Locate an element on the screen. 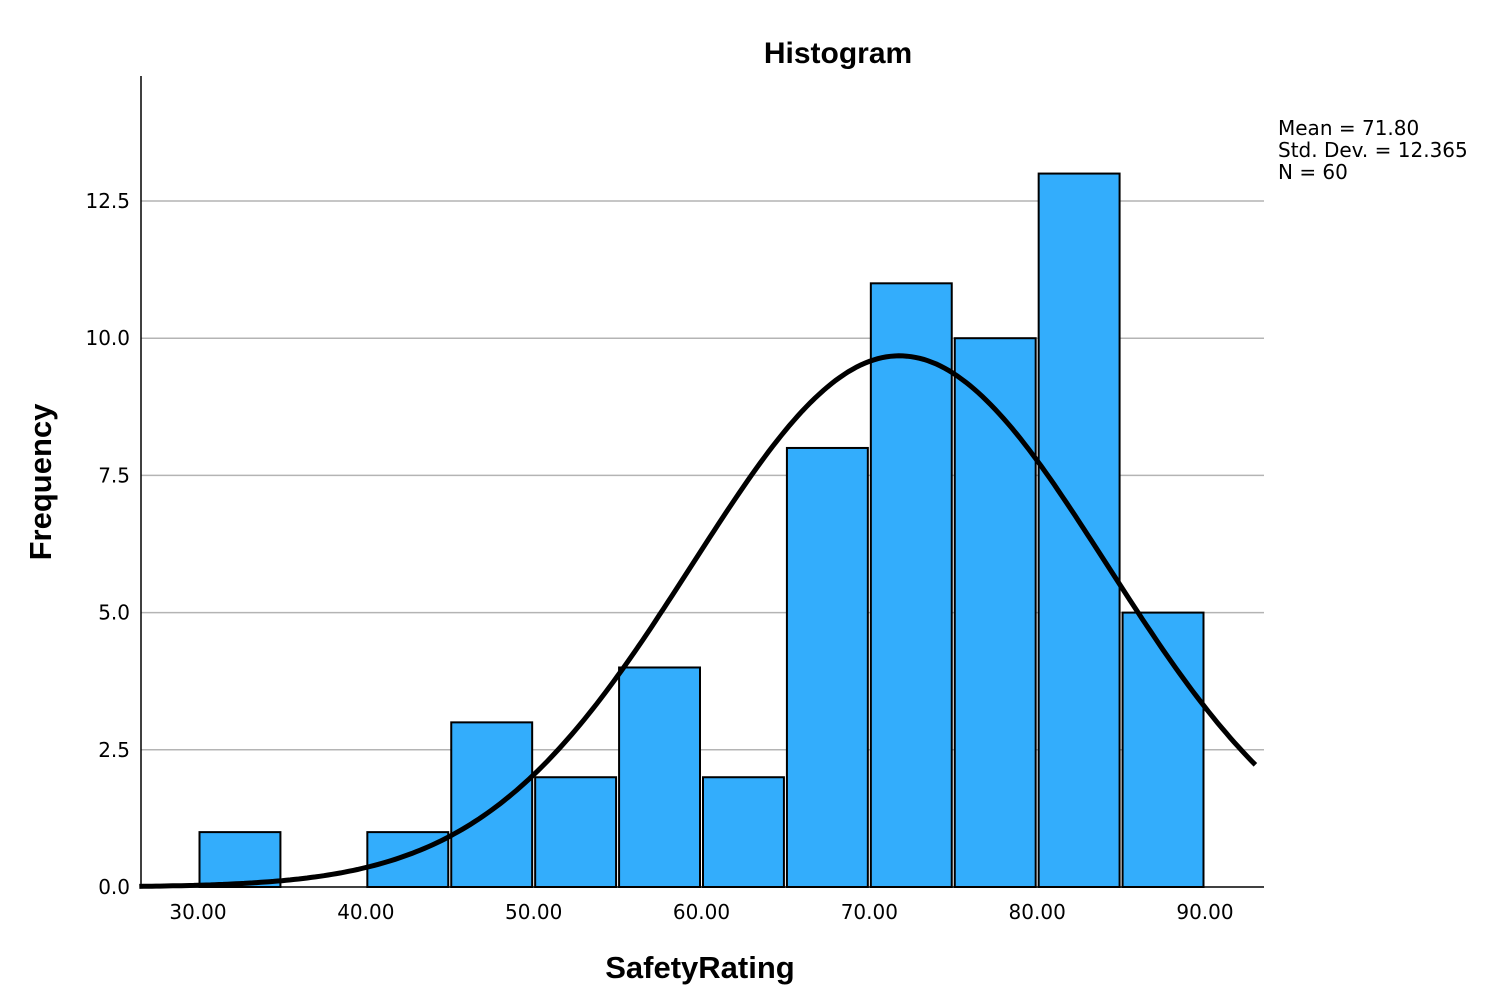  x-tick-label: 80.00 is located at coordinates (1037, 912).